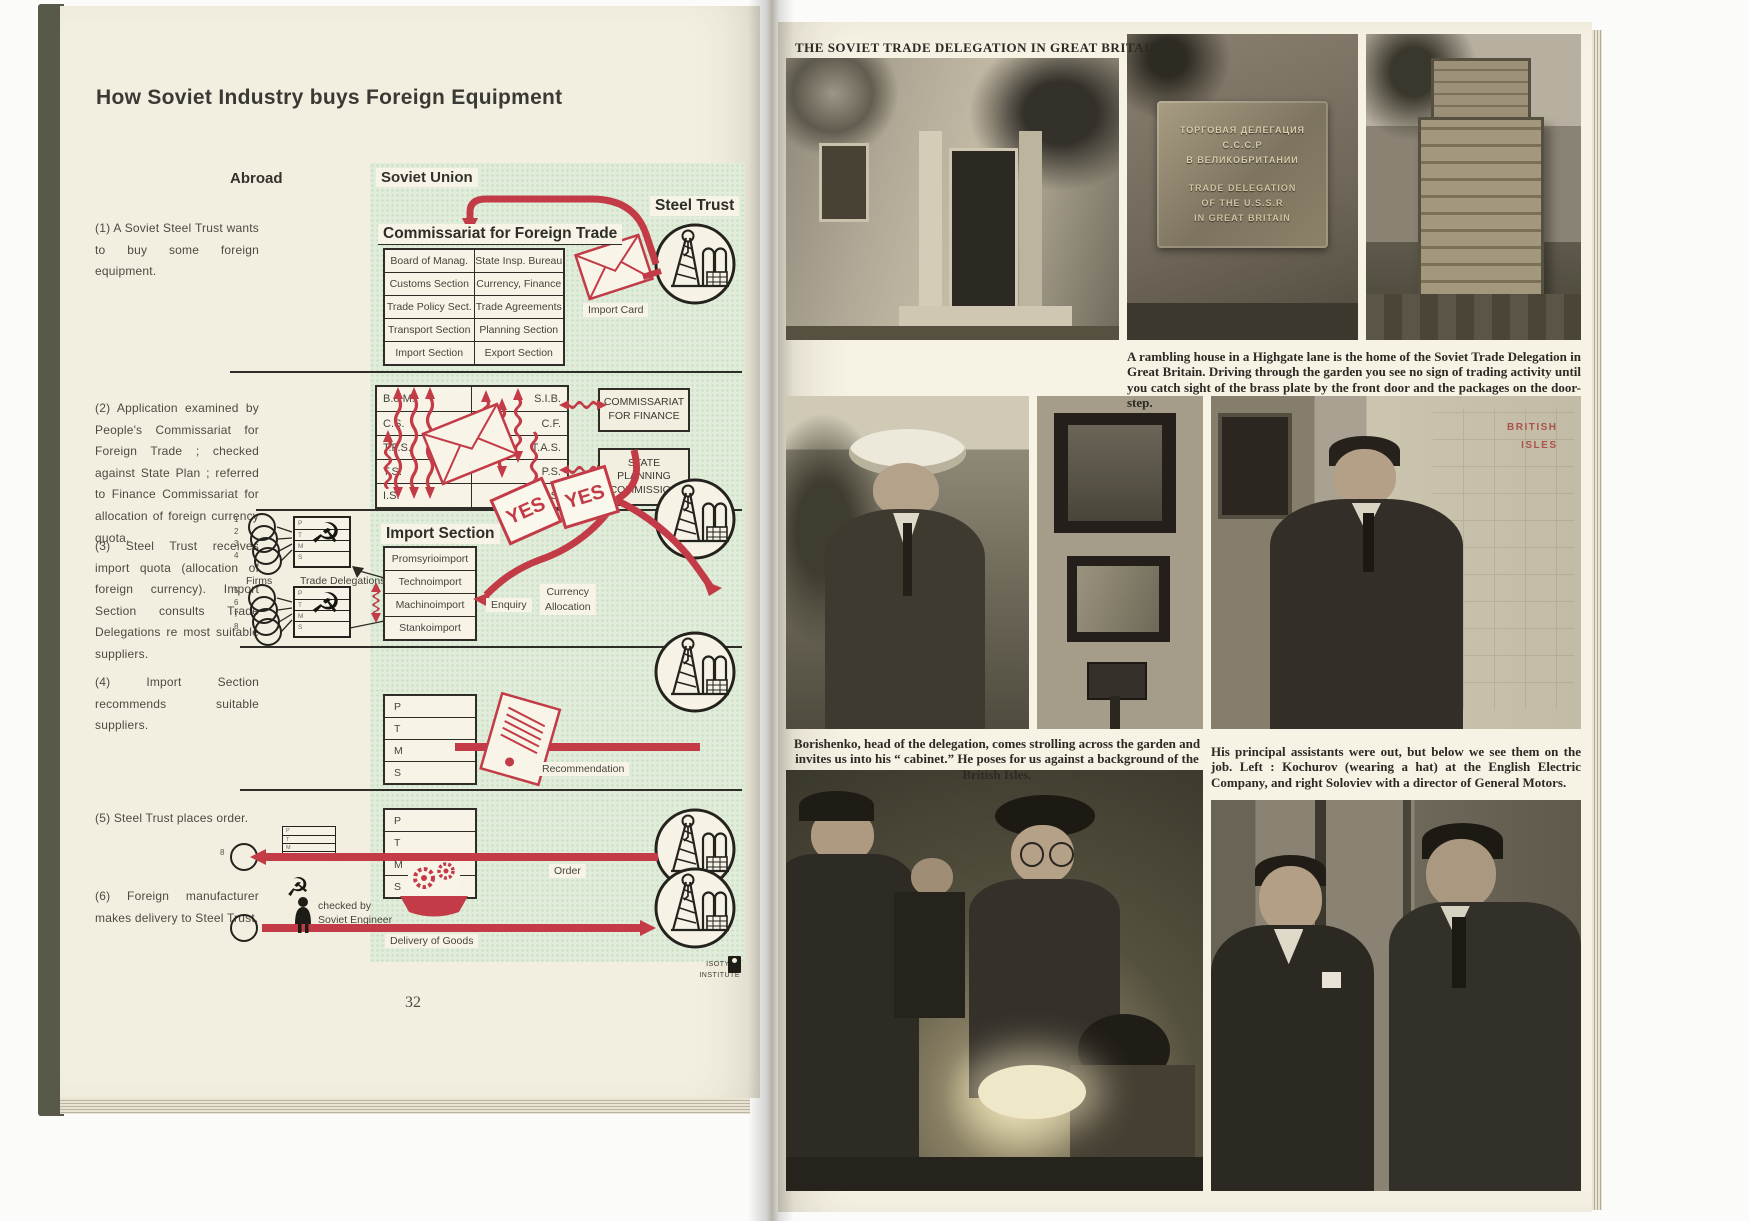 The image size is (1749, 1221). I want to click on table-row: Transport Section Planning Section, so click(474, 329).